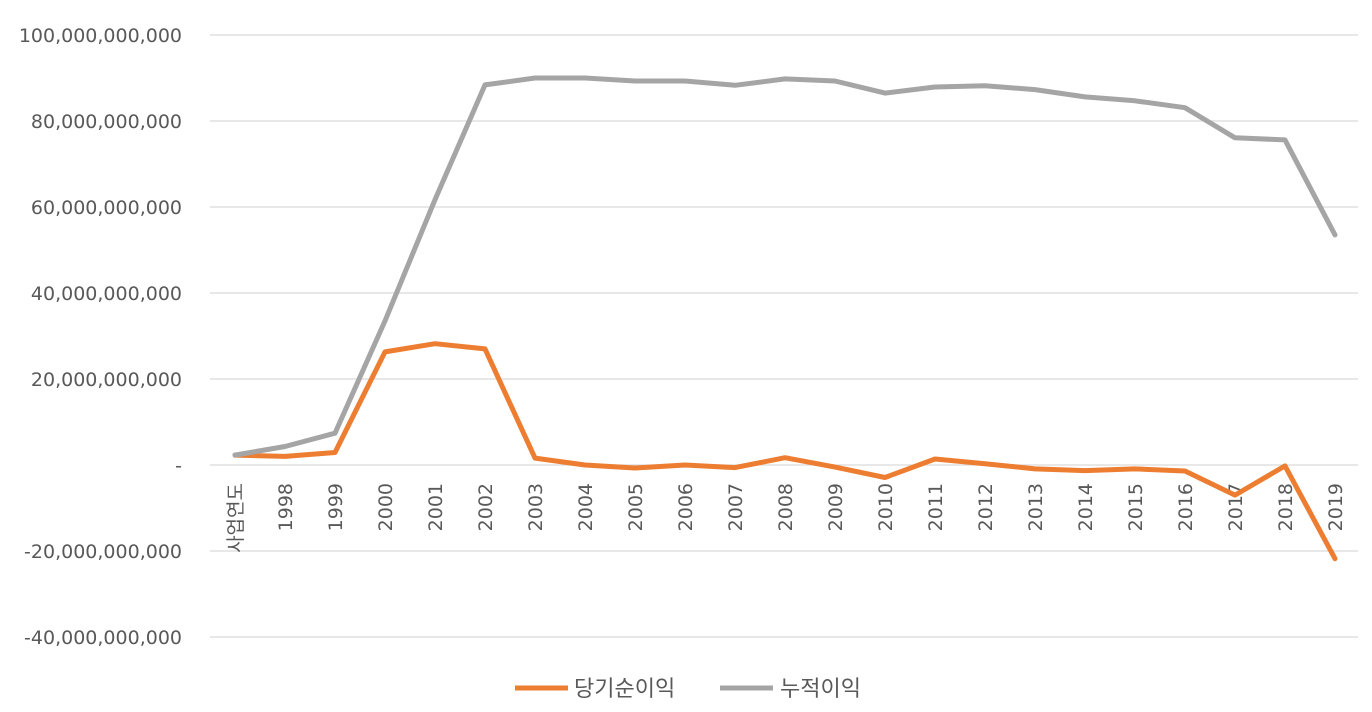 The width and height of the screenshot is (1372, 712). What do you see at coordinates (624, 689) in the screenshot?
I see `legend-label: 당기순이익` at bounding box center [624, 689].